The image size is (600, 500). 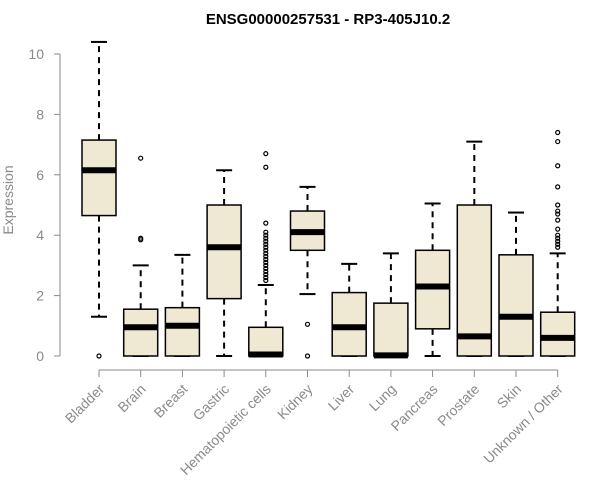 I want to click on x-tick-label: Breast, so click(x=171, y=401).